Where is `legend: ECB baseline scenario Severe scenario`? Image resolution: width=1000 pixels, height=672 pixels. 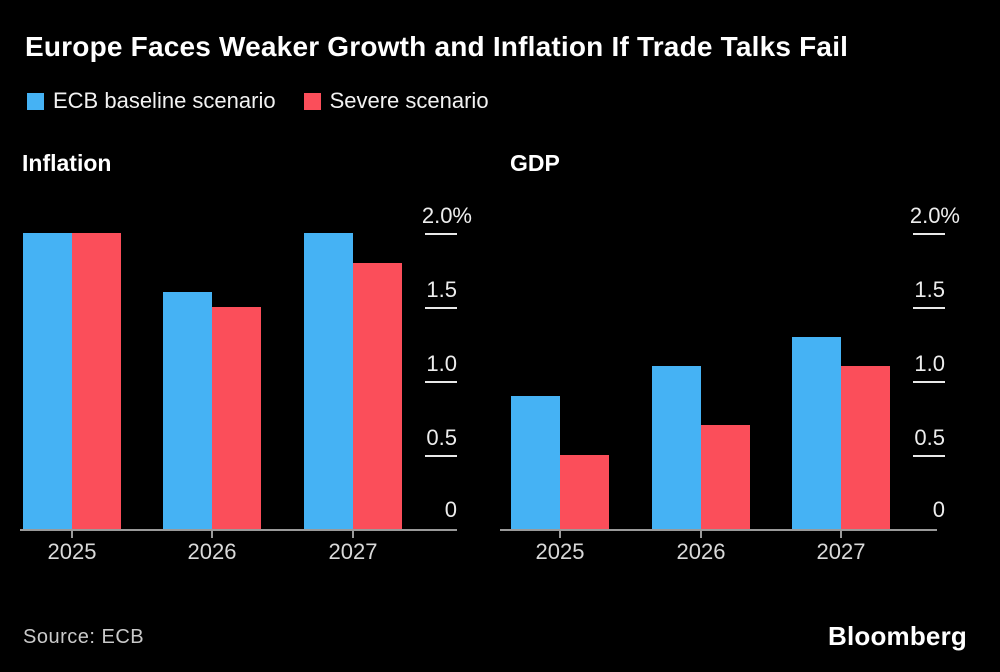
legend: ECB baseline scenario Severe scenario is located at coordinates (258, 101).